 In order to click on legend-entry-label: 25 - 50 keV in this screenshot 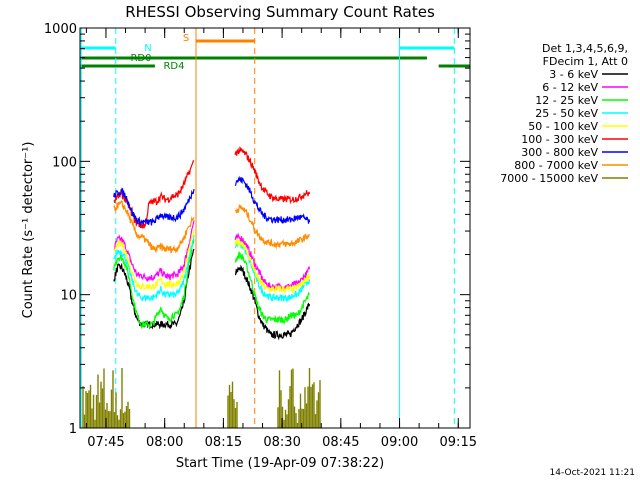, I will do `click(566, 113)`.